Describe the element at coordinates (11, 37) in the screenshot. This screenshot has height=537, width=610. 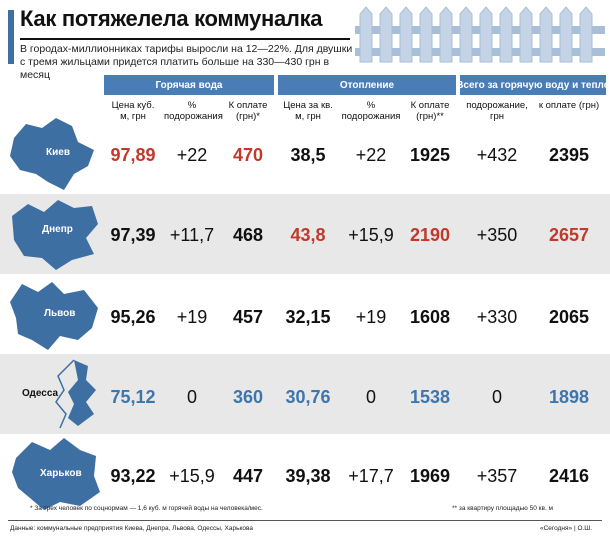
I see `title-accent-bar` at that location.